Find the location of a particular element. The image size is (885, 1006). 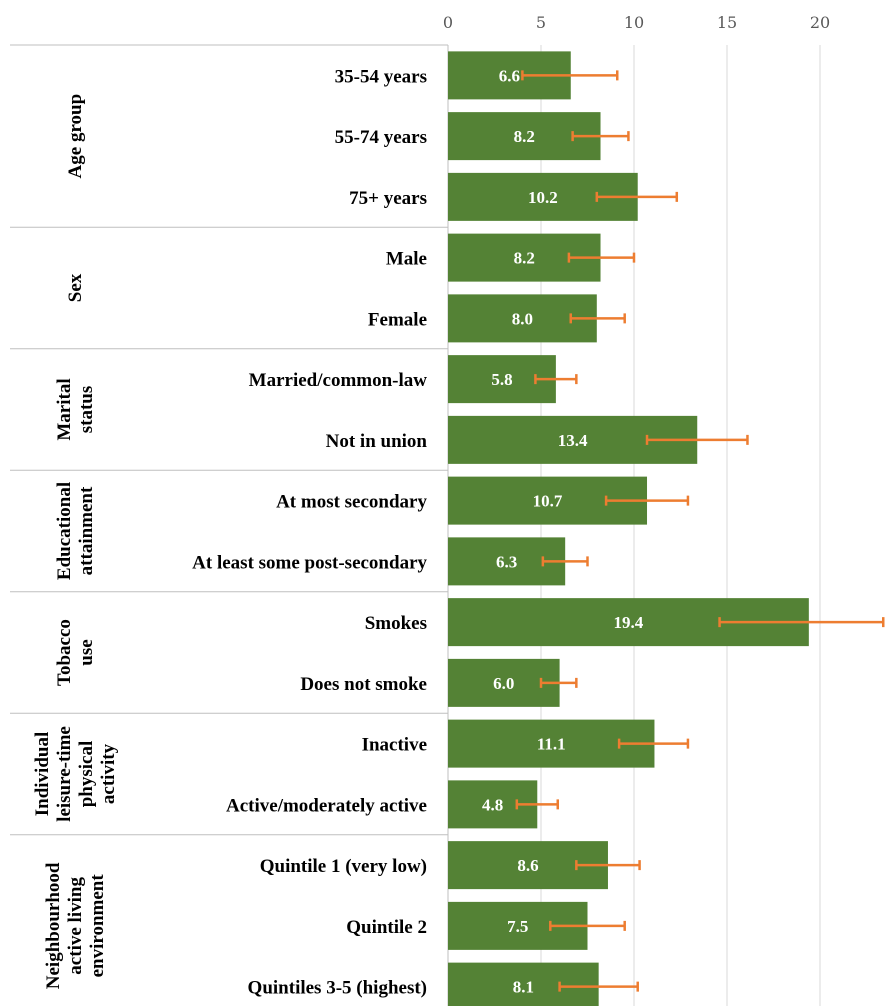

value-label: 10.7 is located at coordinates (548, 501).